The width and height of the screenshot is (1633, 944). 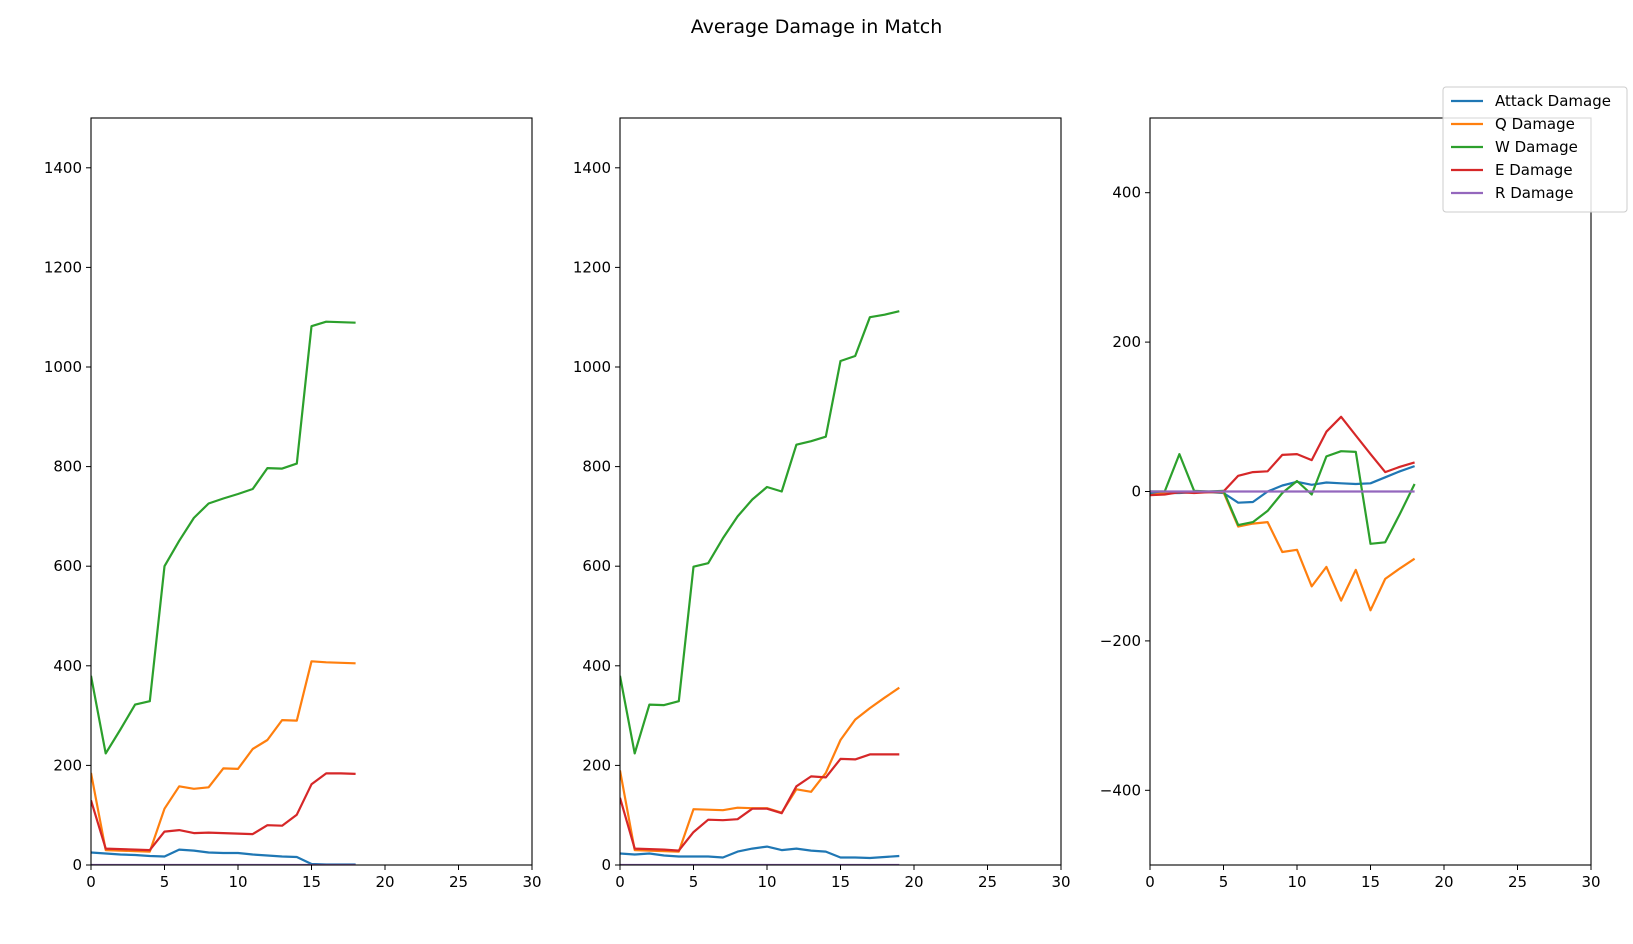 What do you see at coordinates (1534, 170) in the screenshot?
I see `legend-label-e-damage: E Damage` at bounding box center [1534, 170].